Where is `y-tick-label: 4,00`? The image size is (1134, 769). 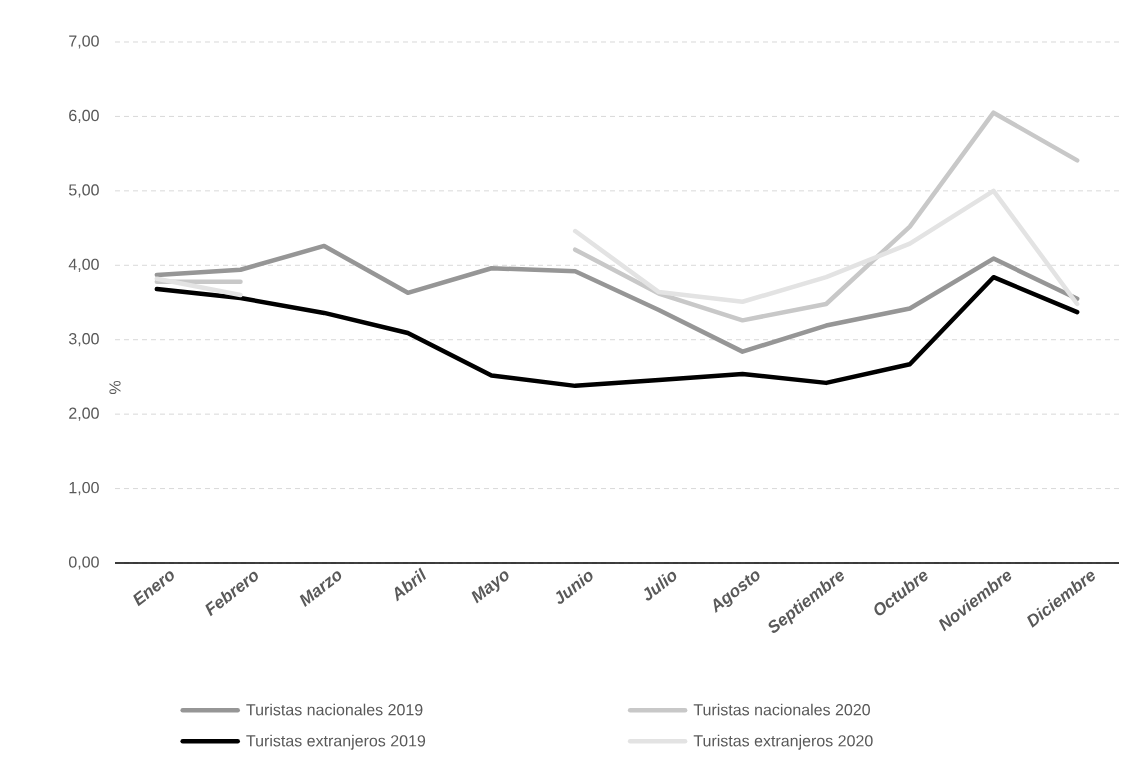
y-tick-label: 4,00 is located at coordinates (83, 265).